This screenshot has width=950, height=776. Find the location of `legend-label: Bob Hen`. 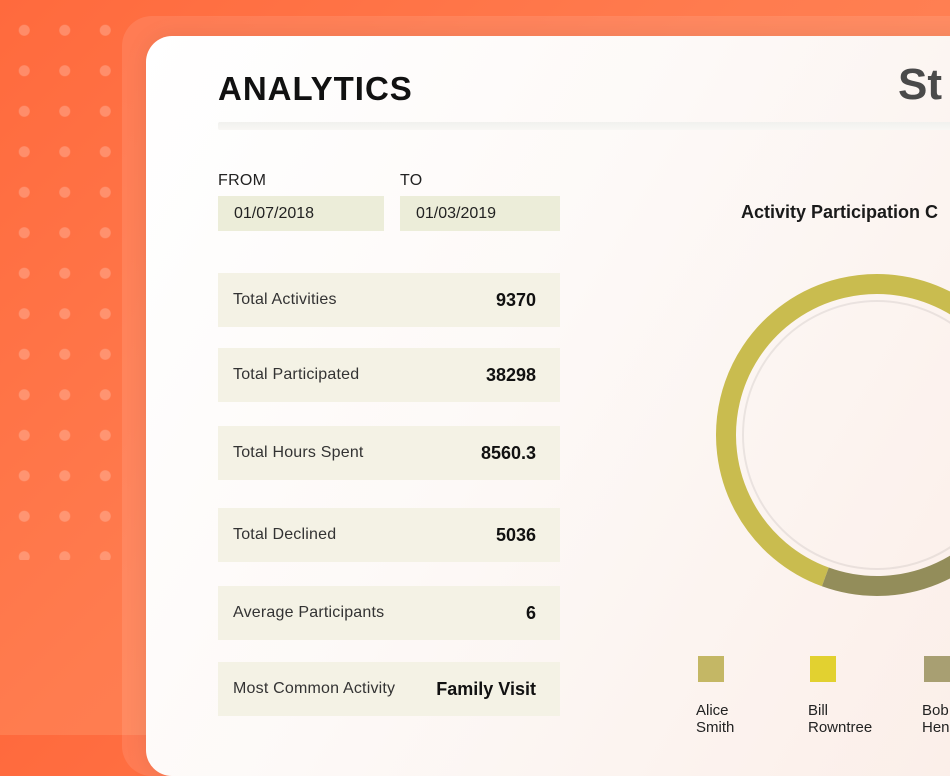

legend-label: Bob Hen is located at coordinates (936, 719).